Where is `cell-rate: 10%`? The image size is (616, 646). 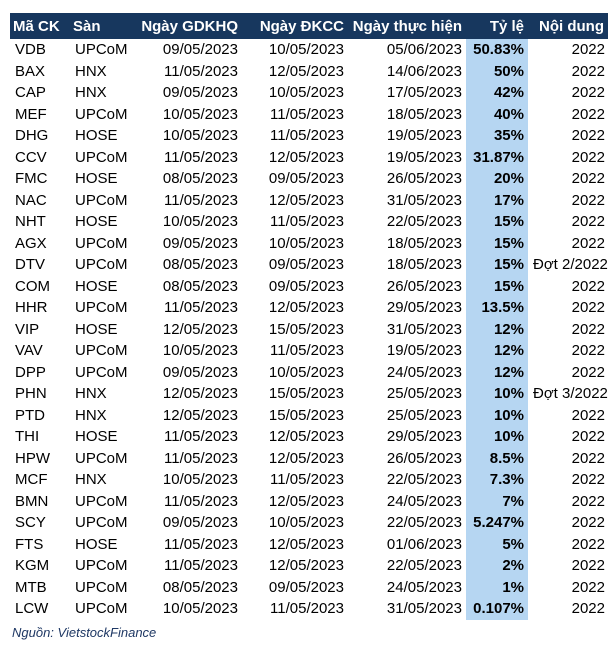
cell-rate: 10% is located at coordinates (497, 394).